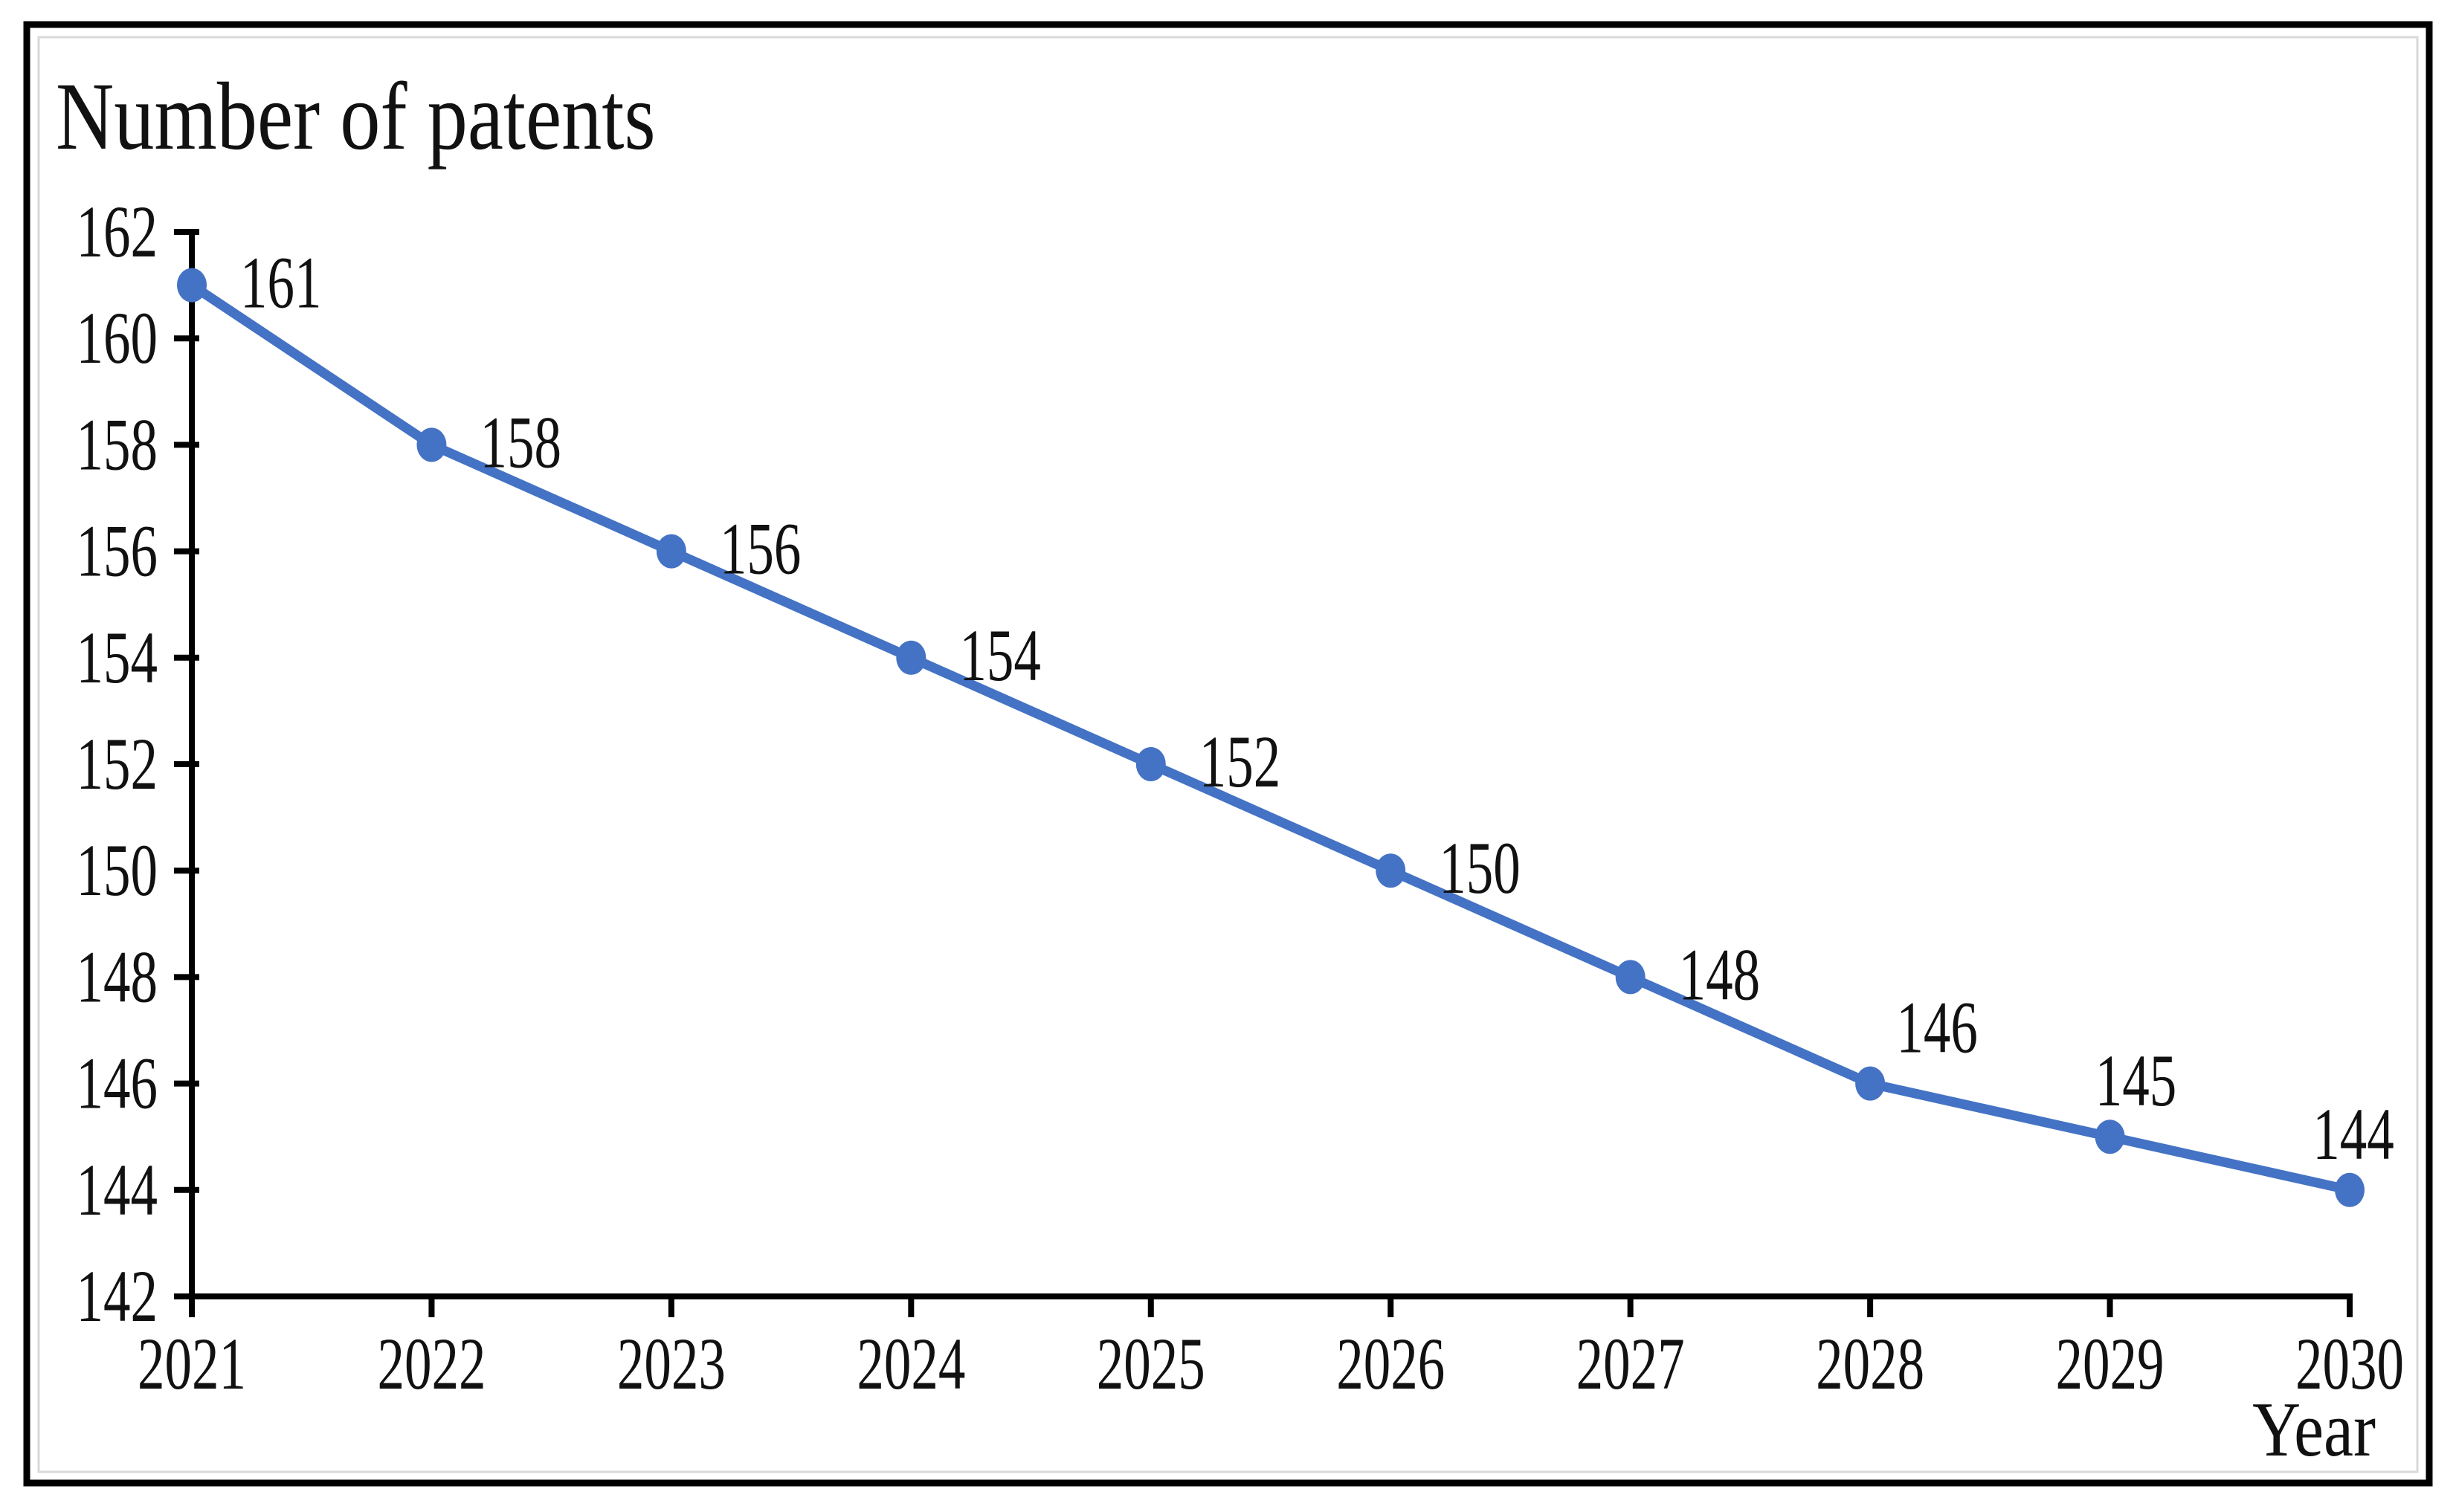 This screenshot has width=2456, height=1512. I want to click on x-axis-ticks, so click(1271, 1307).